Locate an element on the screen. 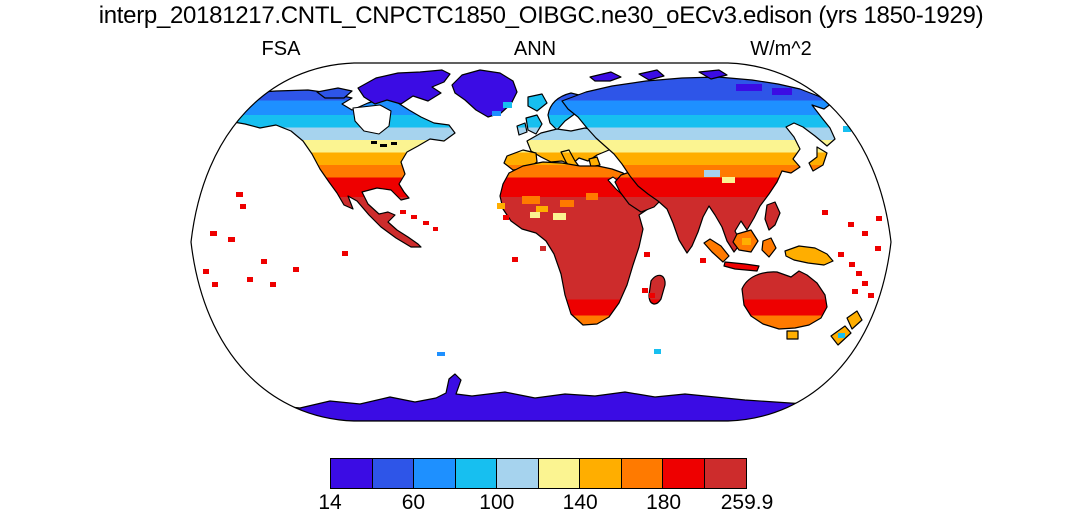  great-britain is located at coordinates (534, 124).